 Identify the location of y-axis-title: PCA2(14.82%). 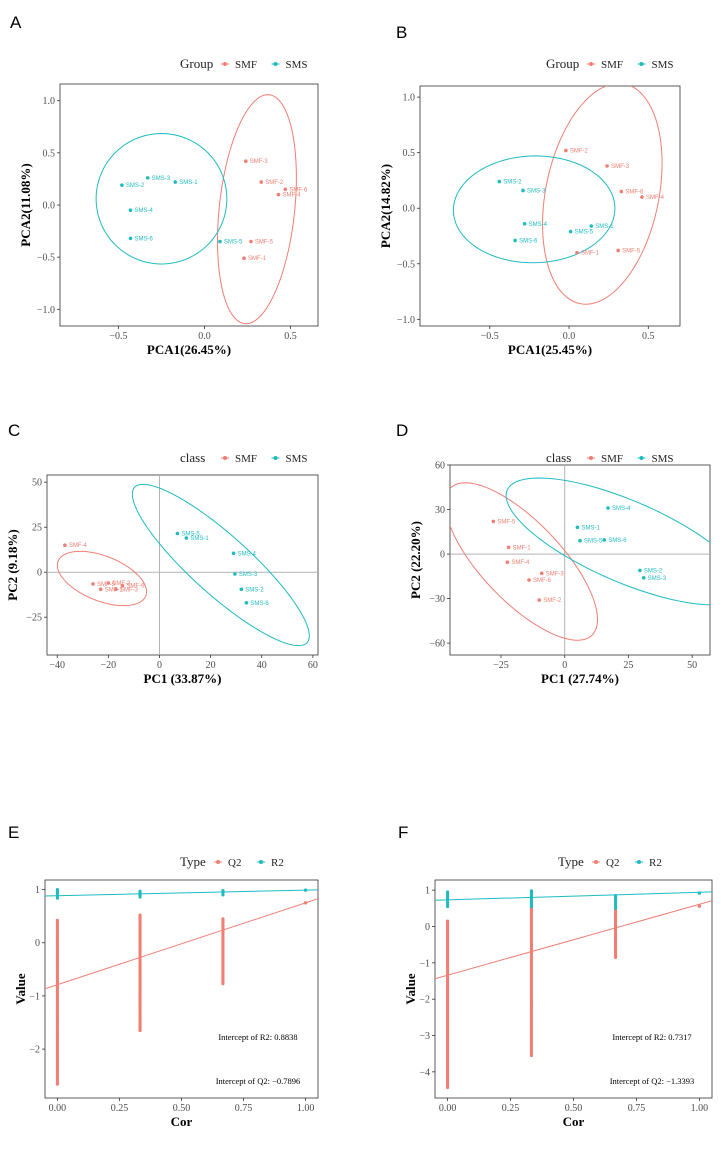
(385, 206).